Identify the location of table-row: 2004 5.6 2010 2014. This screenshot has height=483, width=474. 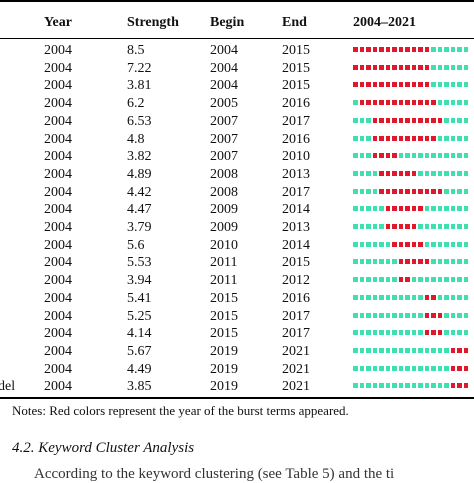
(237, 245).